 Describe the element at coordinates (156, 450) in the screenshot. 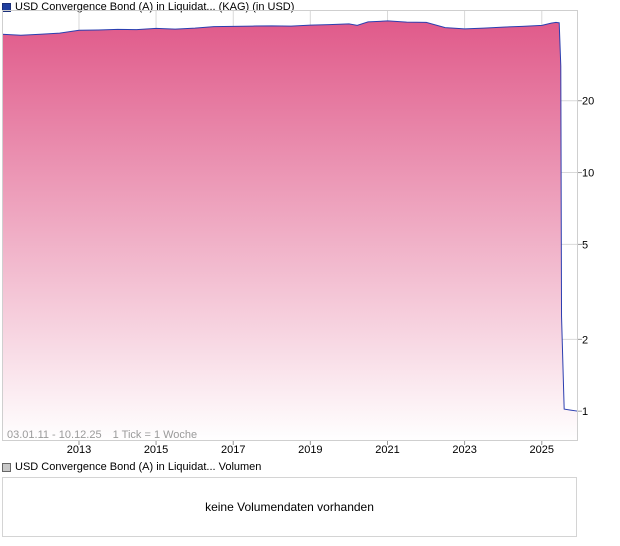

I see `x-tick-label: 2015` at that location.